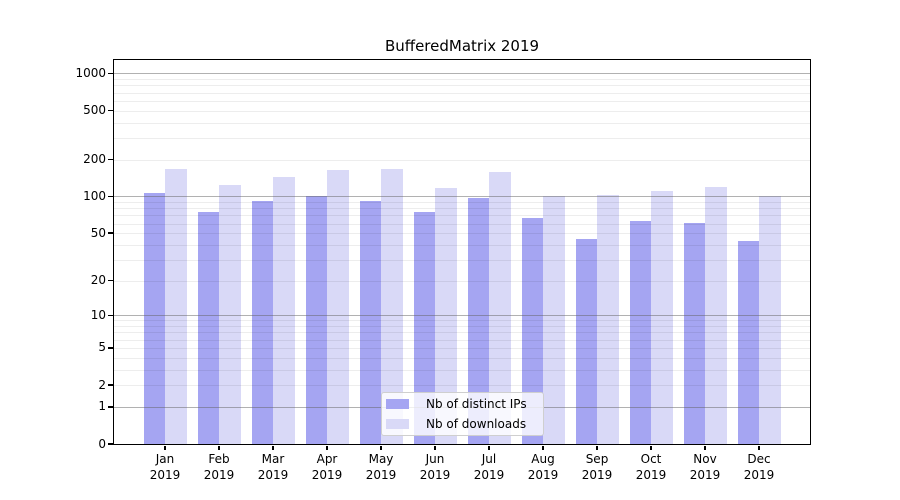  Describe the element at coordinates (651, 467) in the screenshot. I see `x-axis-tick-label: Oct 2019` at that location.